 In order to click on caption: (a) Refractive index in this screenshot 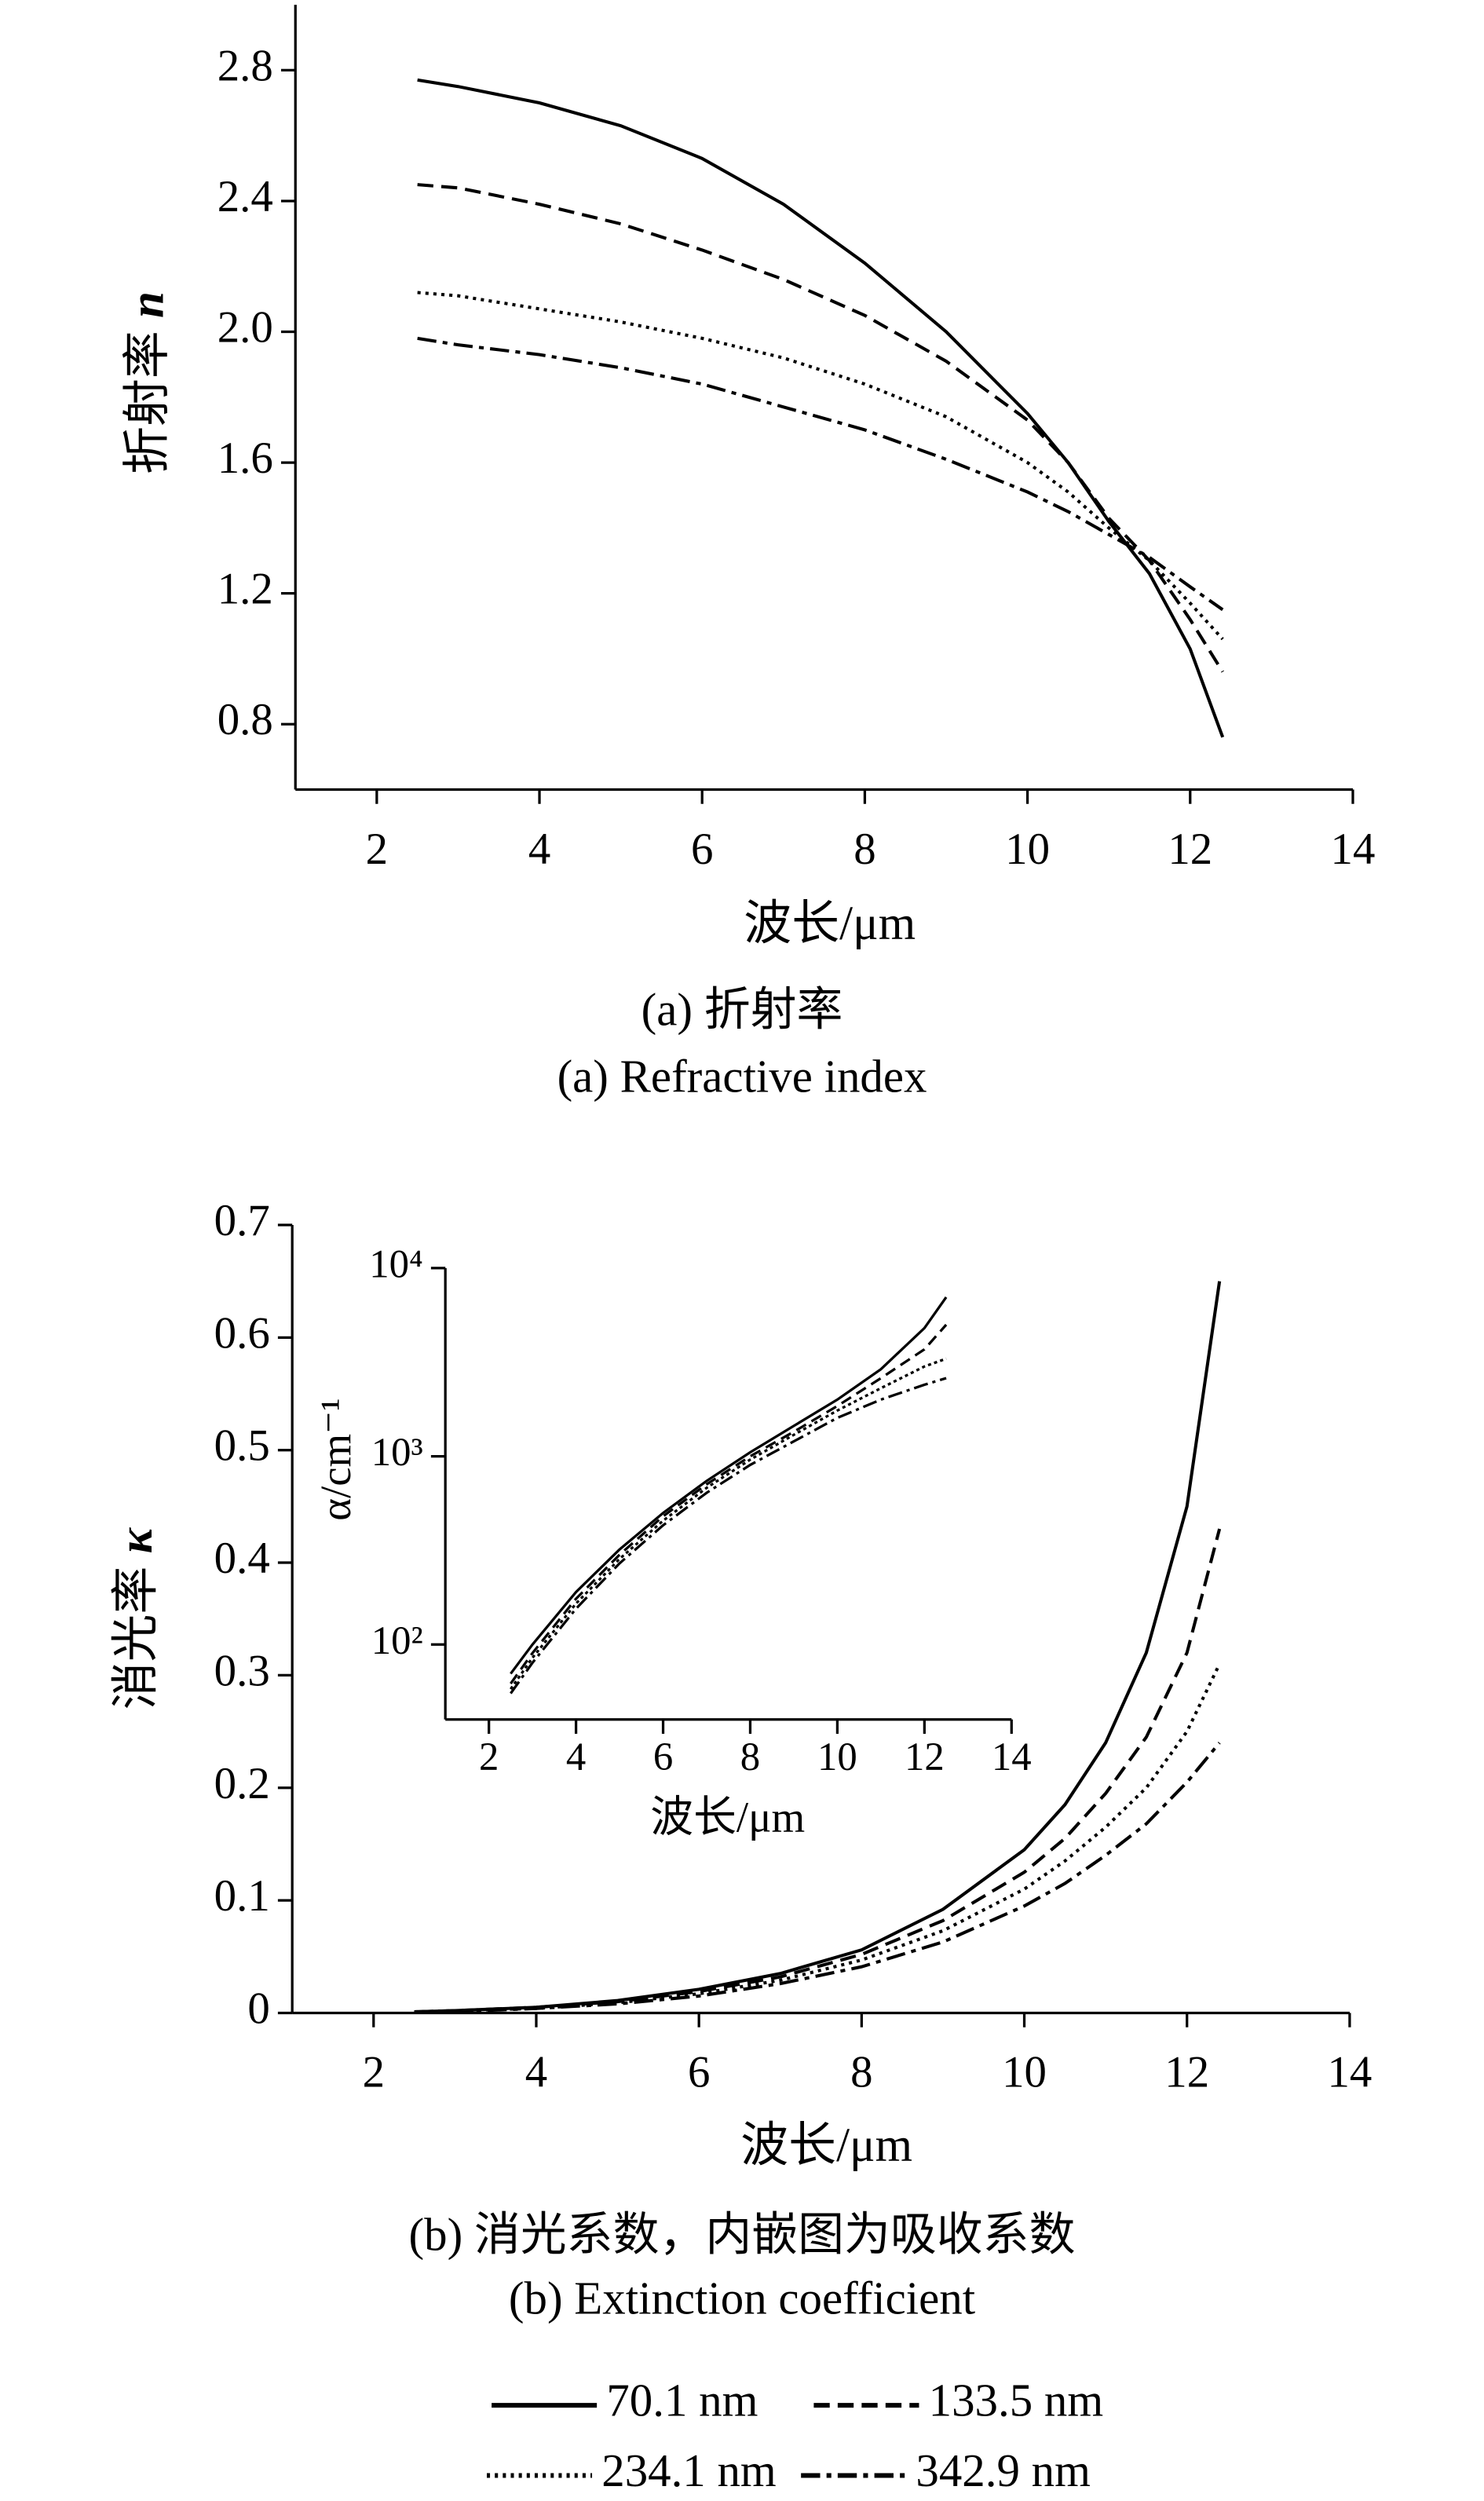, I will do `click(742, 1076)`.